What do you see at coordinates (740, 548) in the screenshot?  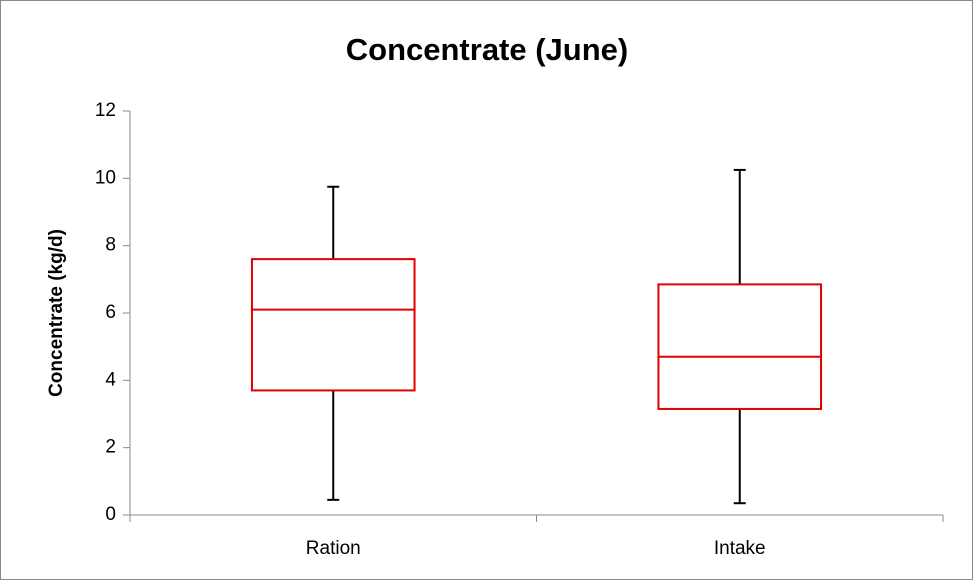 I see `x-tick-label: Intake` at bounding box center [740, 548].